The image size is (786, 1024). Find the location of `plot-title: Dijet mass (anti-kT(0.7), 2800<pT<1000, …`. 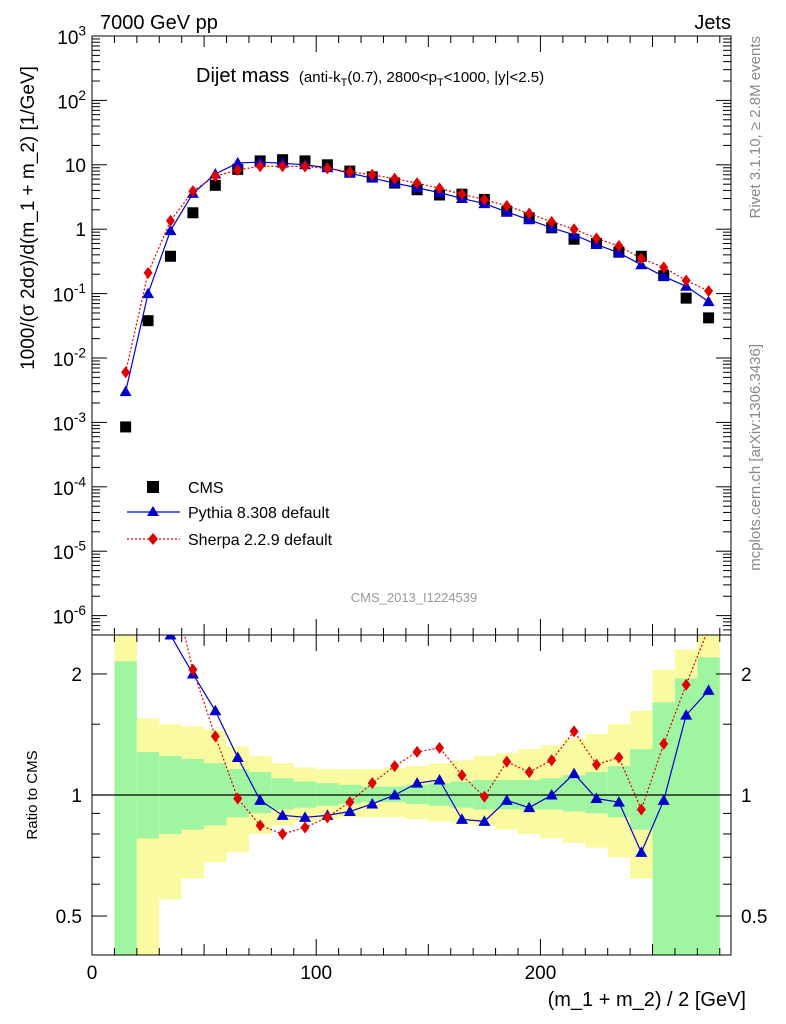

plot-title: Dijet mass (anti-kT(0.7), 2800<pT<1000, … is located at coordinates (370, 77).